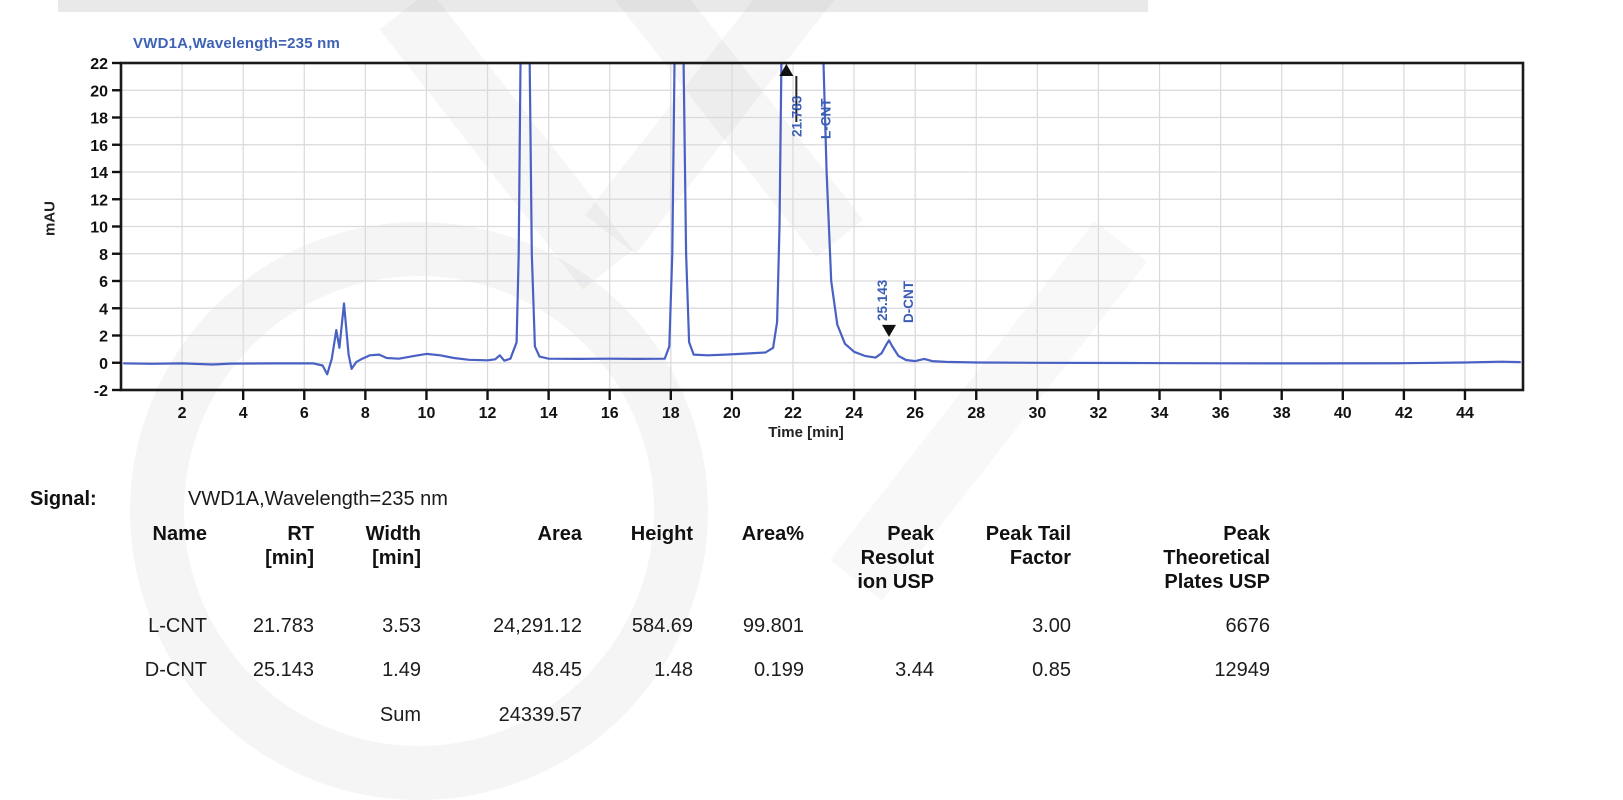 This screenshot has width=1623, height=800. What do you see at coordinates (1216, 558) in the screenshot?
I see `col-header-plates: Peak Theoretical Plates USP` at bounding box center [1216, 558].